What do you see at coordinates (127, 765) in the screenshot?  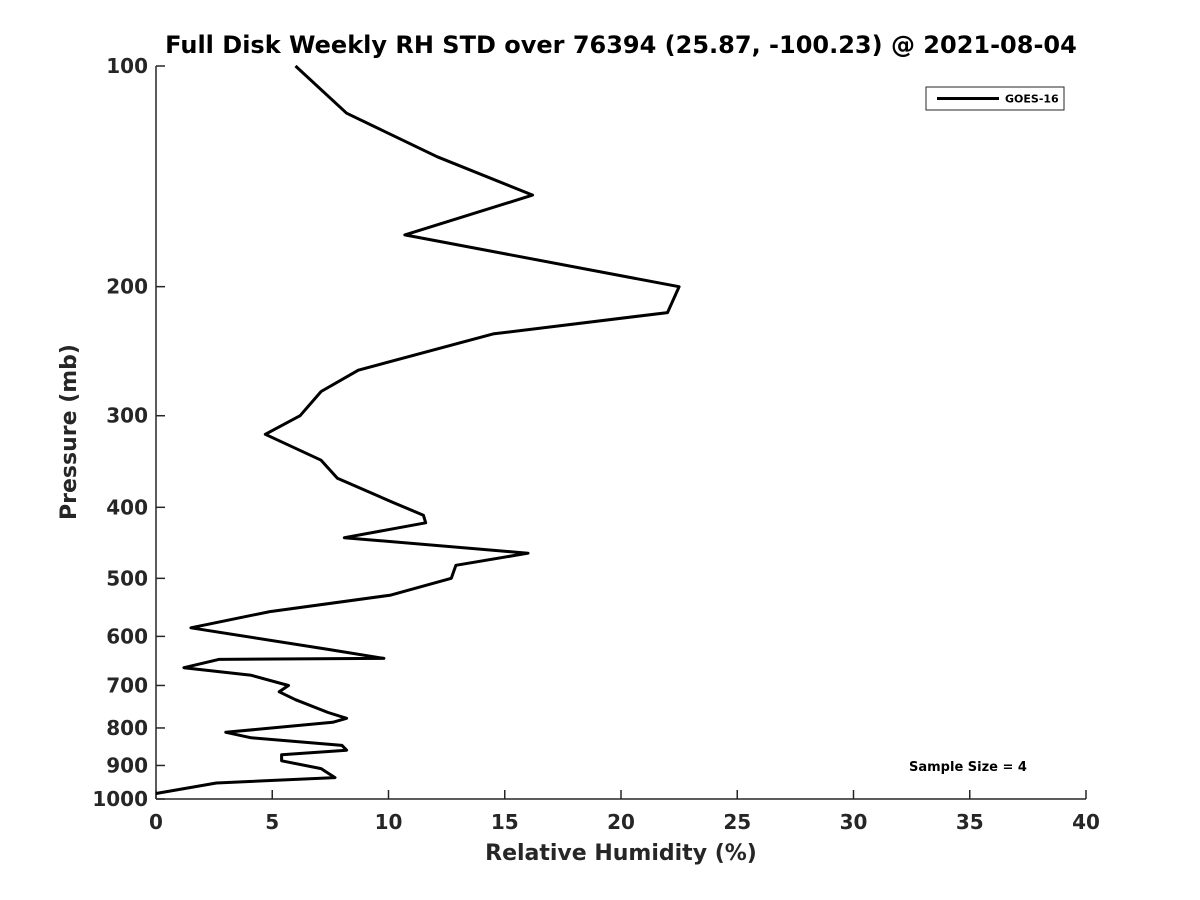 I see `y-tick-label: 900` at bounding box center [127, 765].